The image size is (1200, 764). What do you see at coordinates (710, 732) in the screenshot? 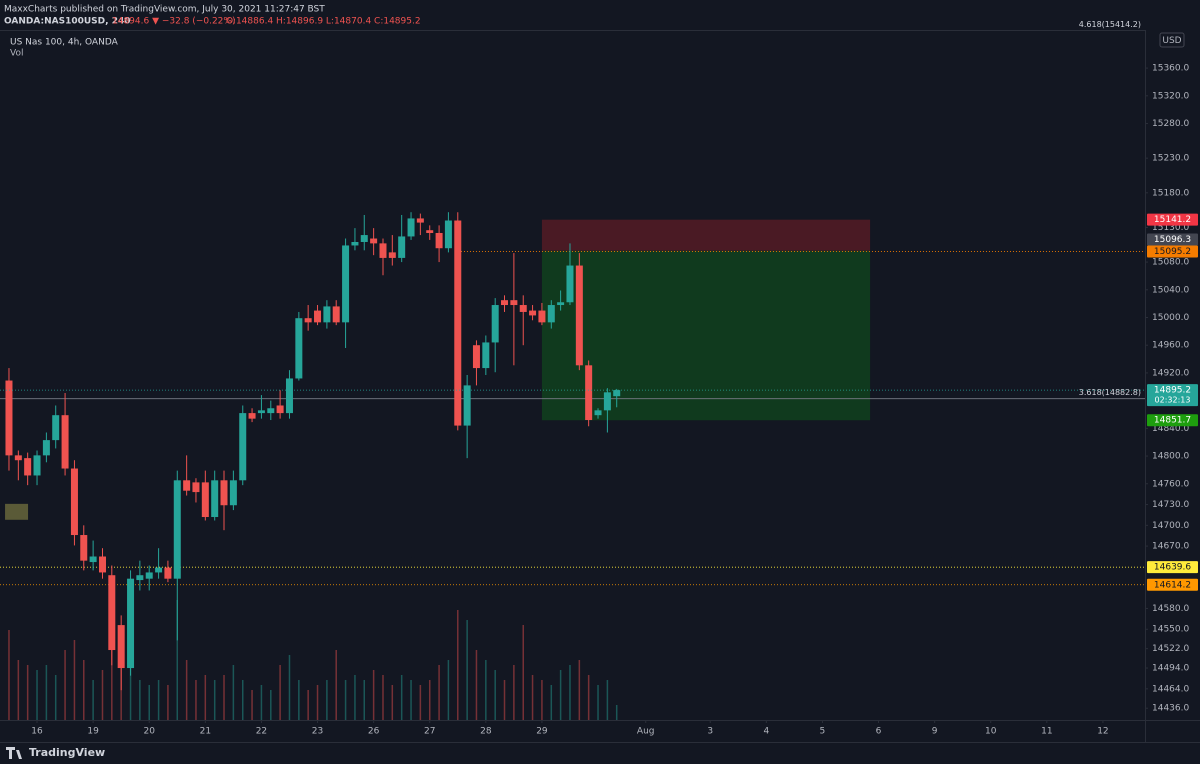
I see `x-tick-label: 3` at bounding box center [710, 732].